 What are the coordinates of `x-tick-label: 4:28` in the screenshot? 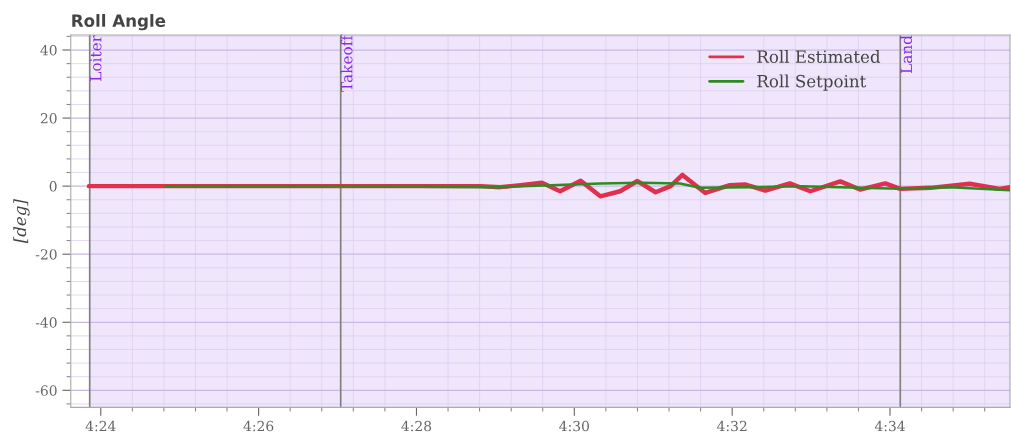 It's located at (416, 426).